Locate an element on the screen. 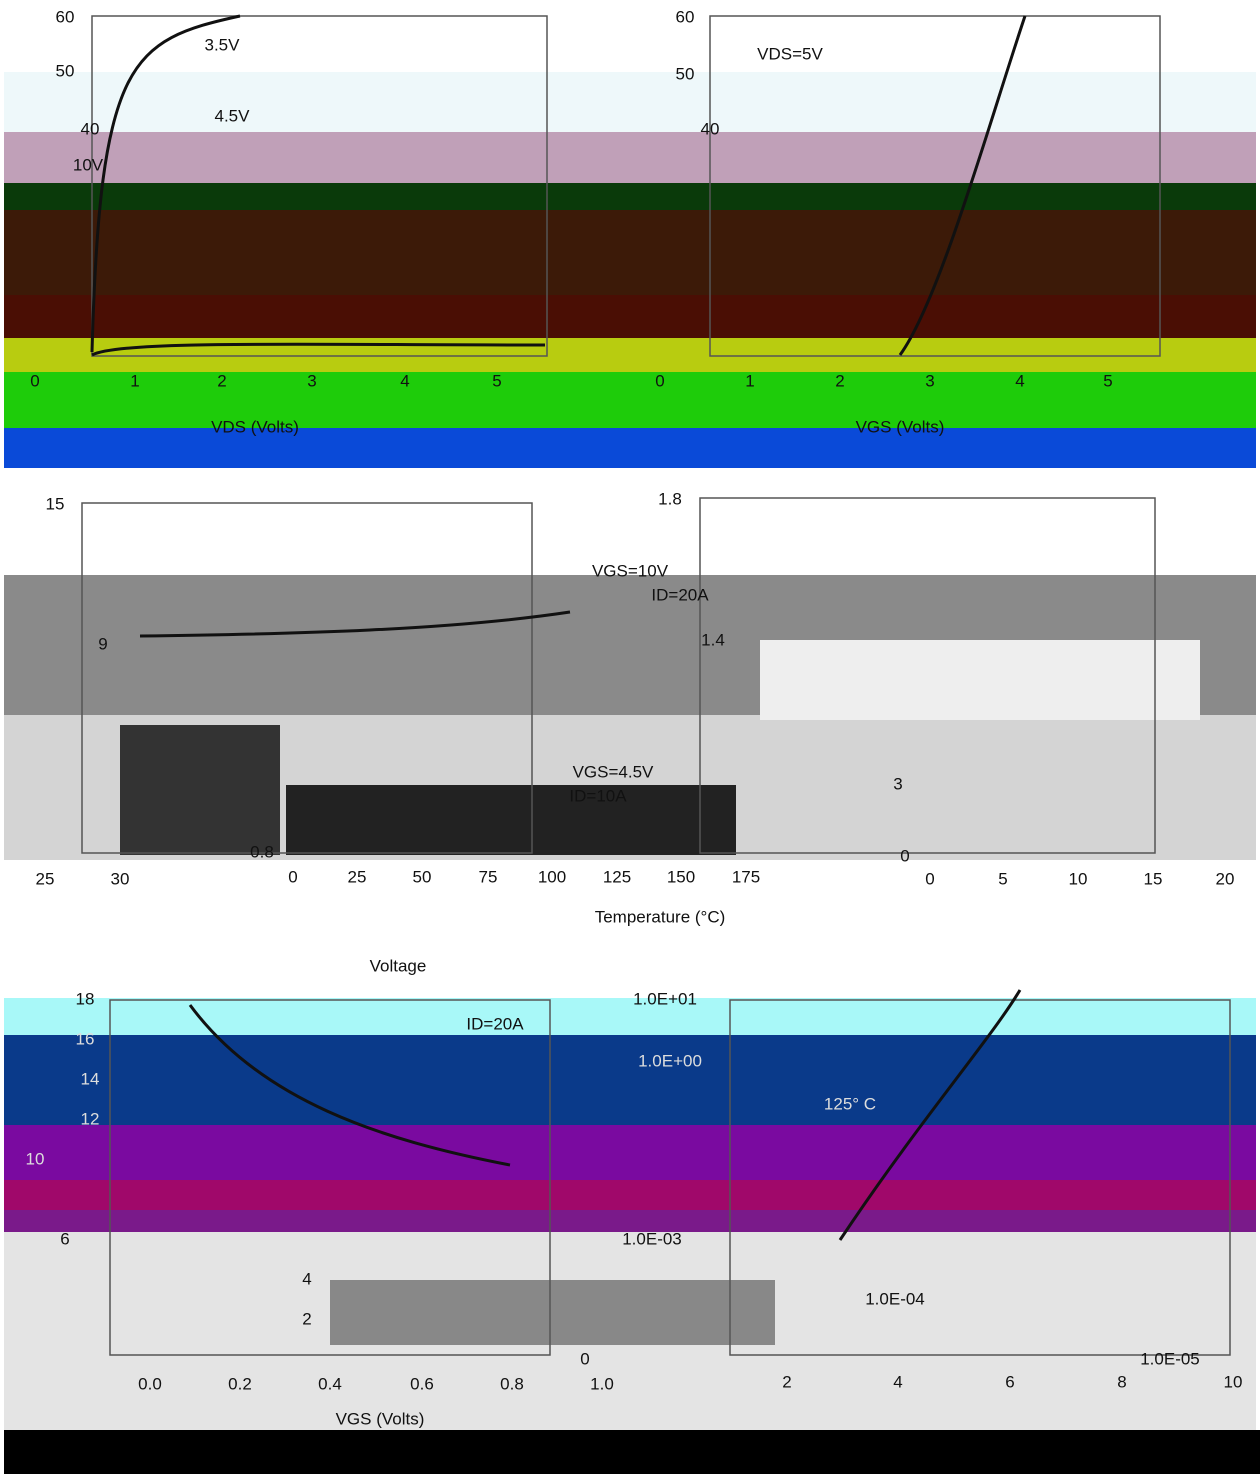 The height and width of the screenshot is (1474, 1260). label: 1.0E+01 is located at coordinates (665, 998).